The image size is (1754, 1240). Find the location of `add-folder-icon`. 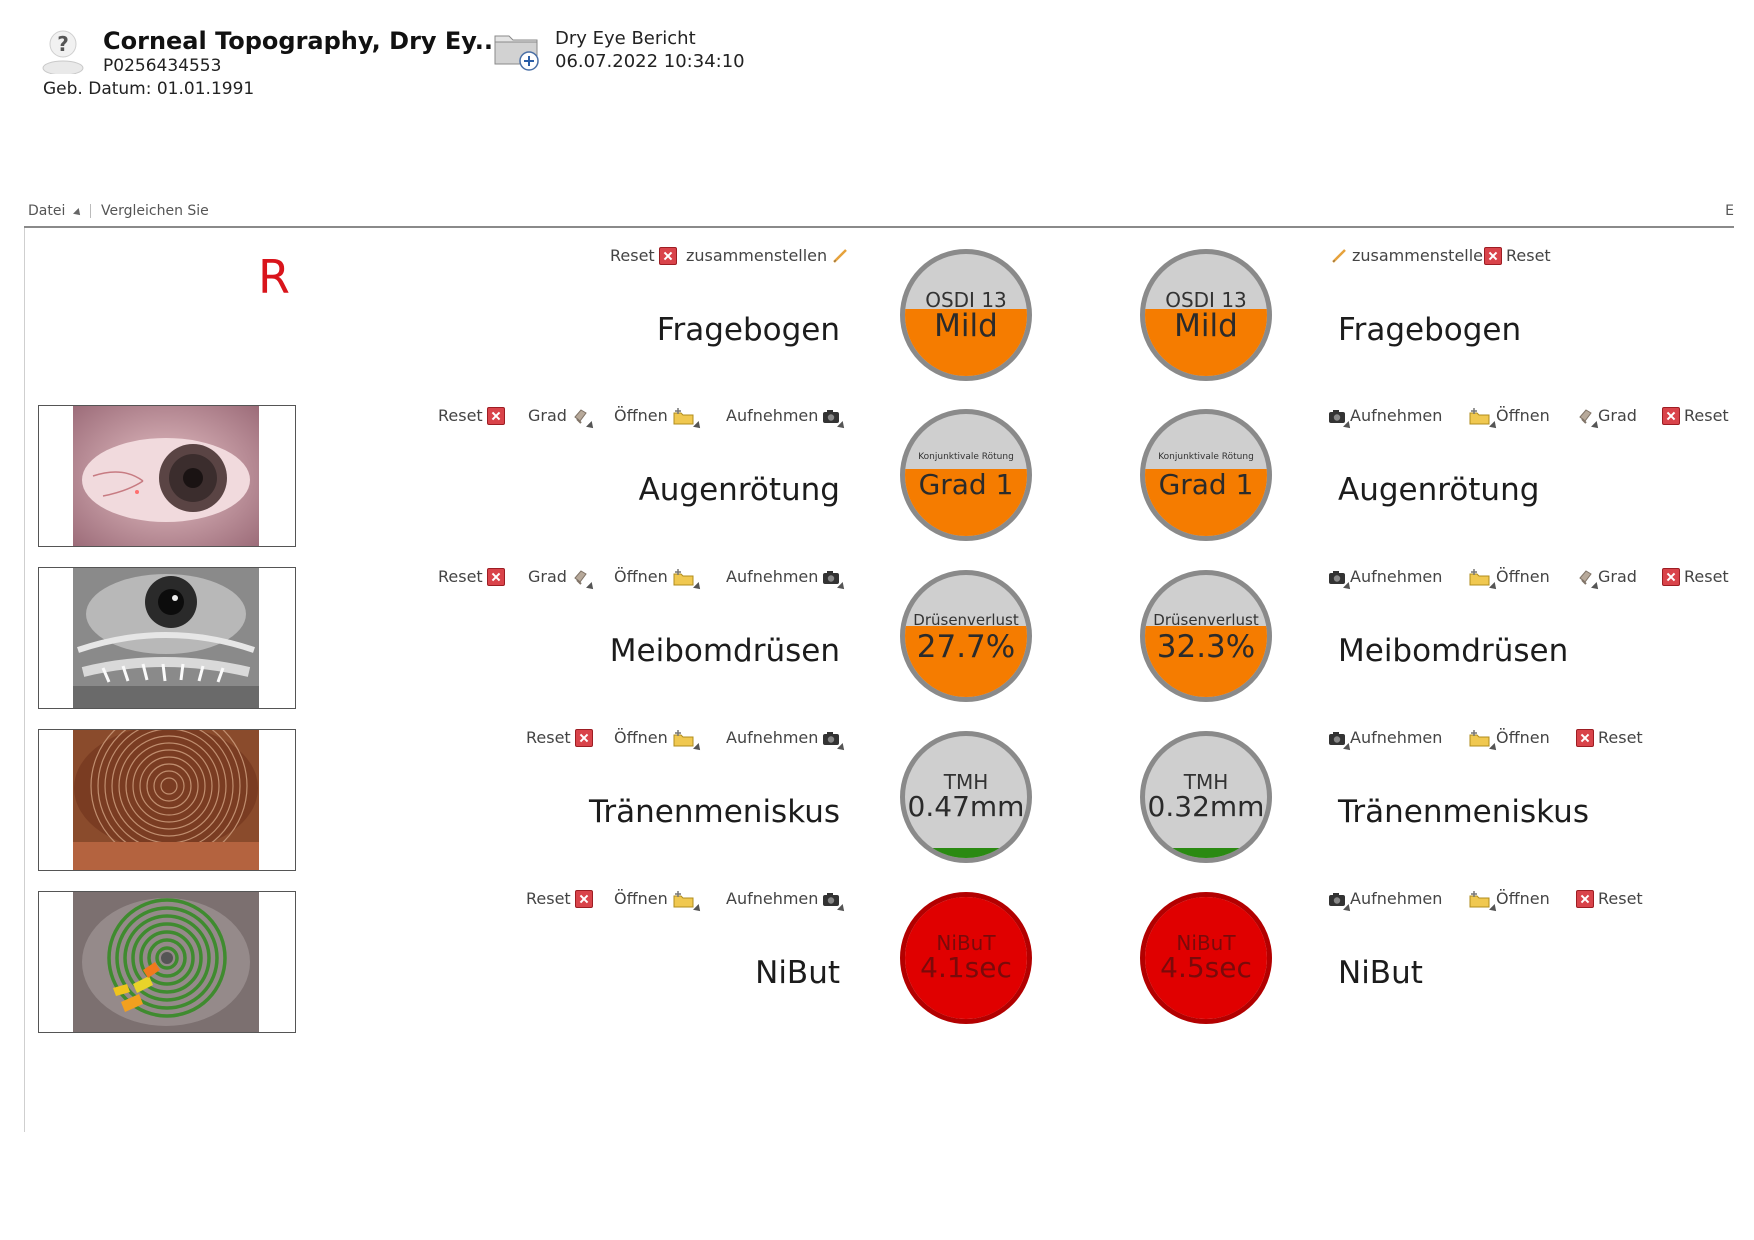

add-folder-icon is located at coordinates (517, 50).